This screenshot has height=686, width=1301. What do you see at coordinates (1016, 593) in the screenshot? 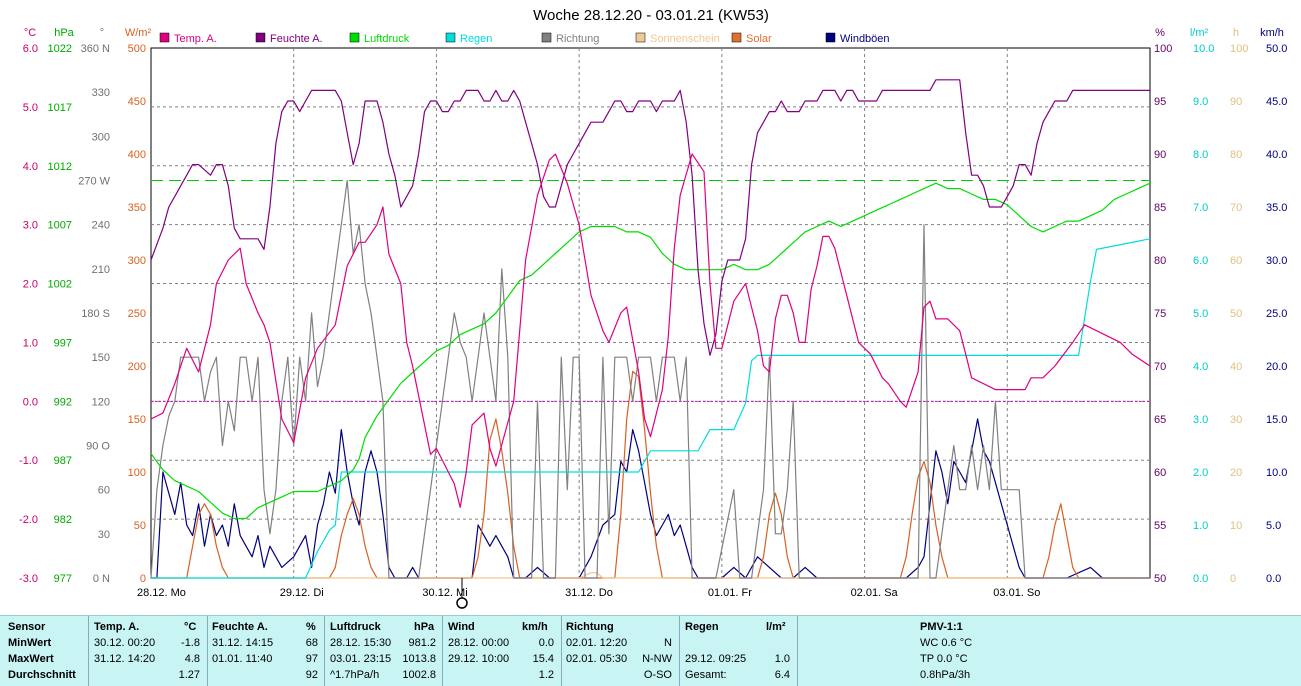
I see `x-tick-label: 03.01. So` at bounding box center [1016, 593].